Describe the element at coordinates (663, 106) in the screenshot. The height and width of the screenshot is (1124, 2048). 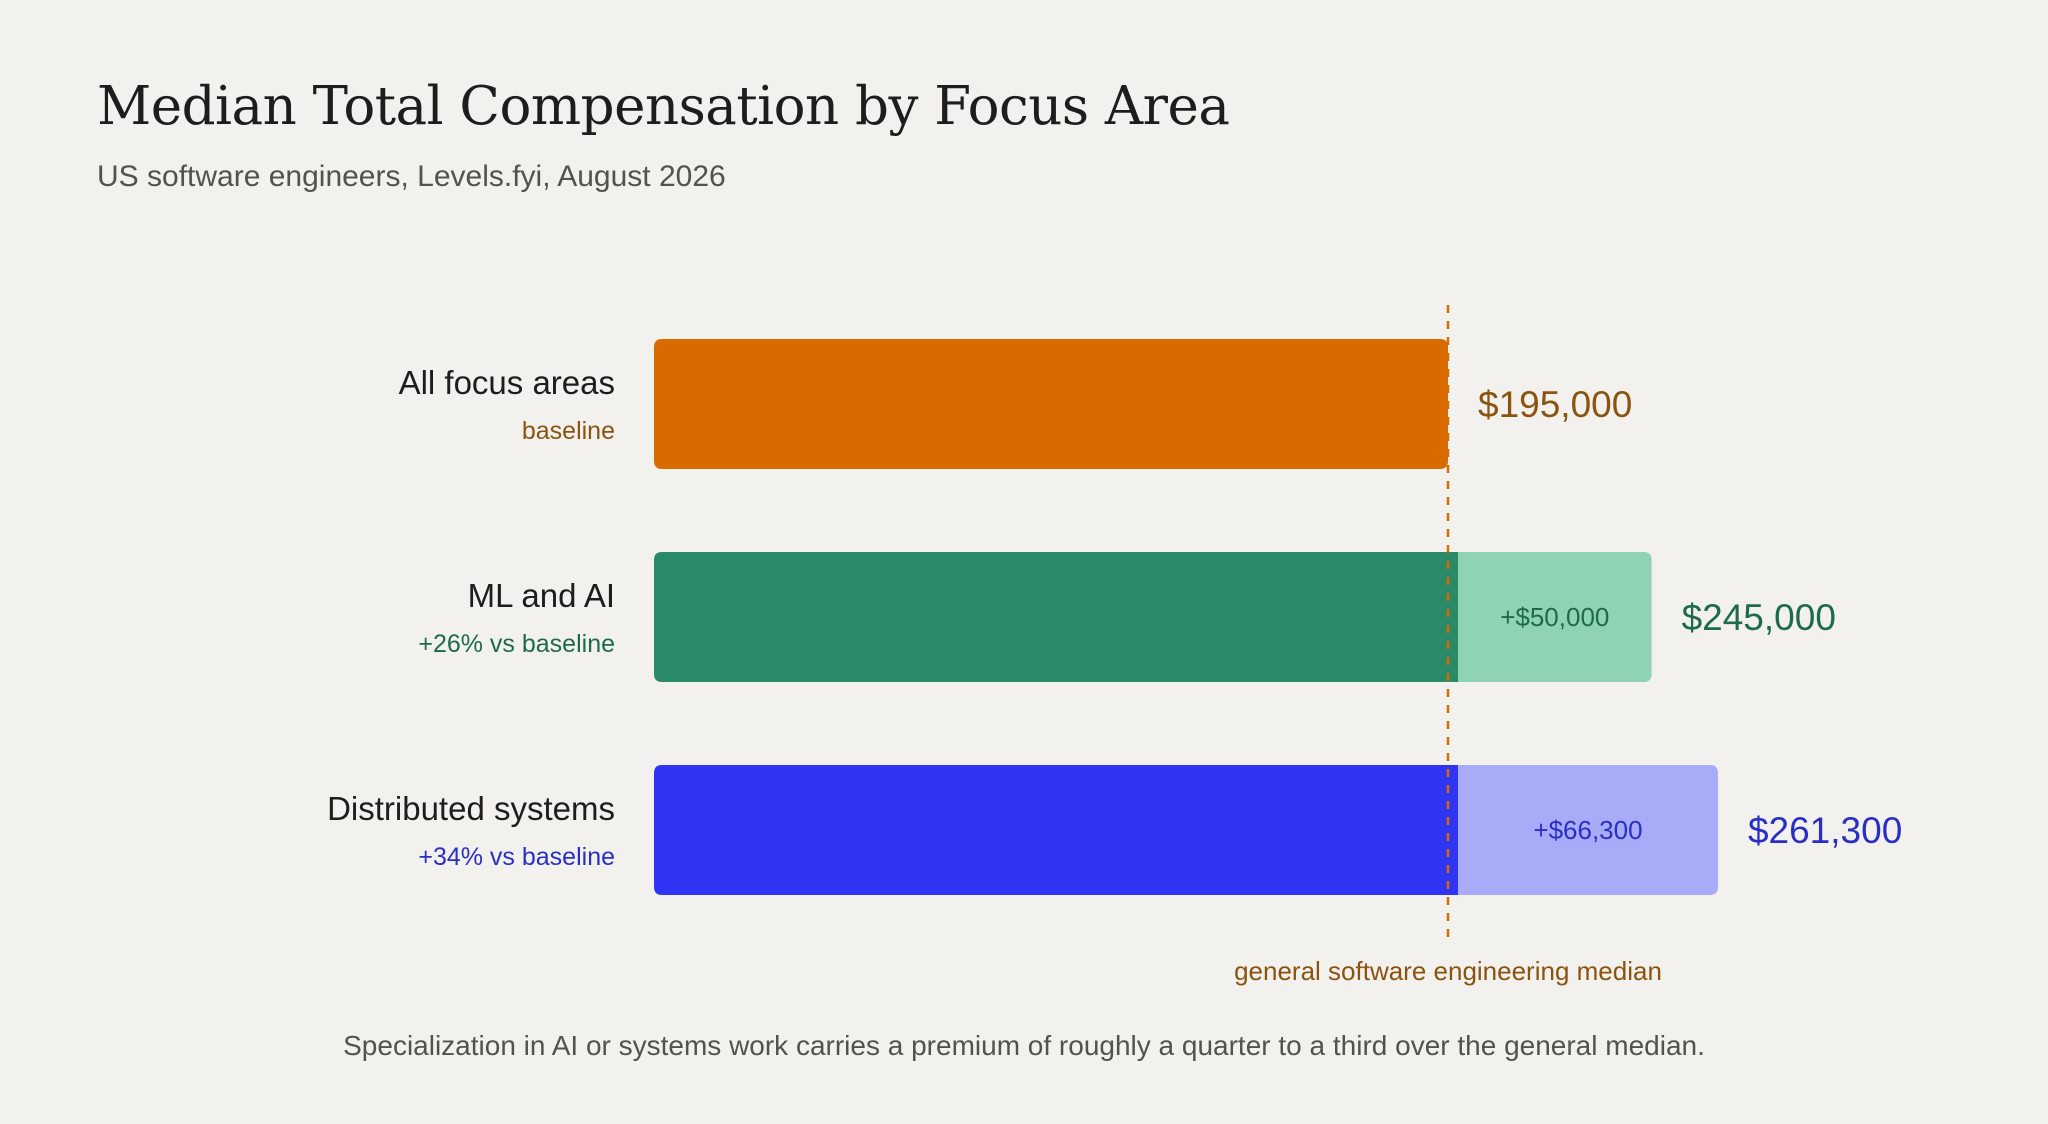
I see `chart-title: Median Total Compensation by Focus Area` at that location.